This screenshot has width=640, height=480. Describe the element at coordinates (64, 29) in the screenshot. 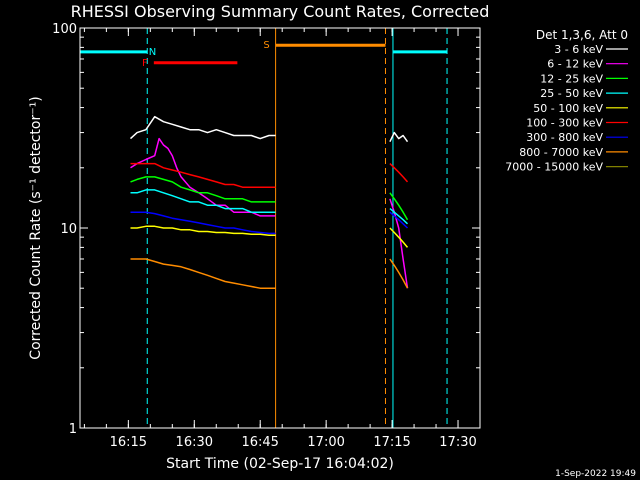

I see `y-tick-label: 100` at that location.